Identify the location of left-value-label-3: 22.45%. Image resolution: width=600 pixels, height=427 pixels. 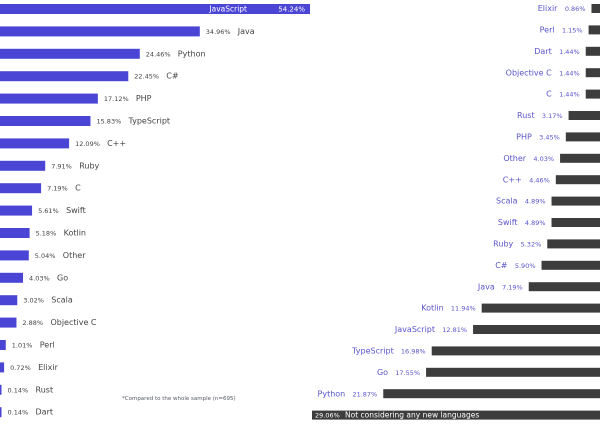
(146, 77).